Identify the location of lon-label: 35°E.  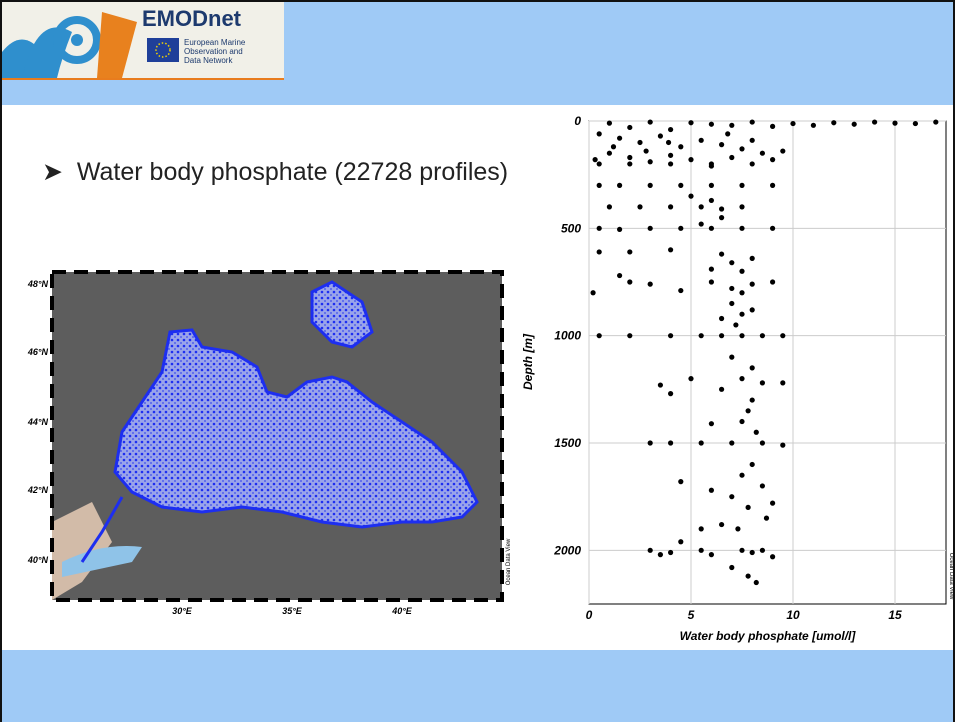
(292, 611).